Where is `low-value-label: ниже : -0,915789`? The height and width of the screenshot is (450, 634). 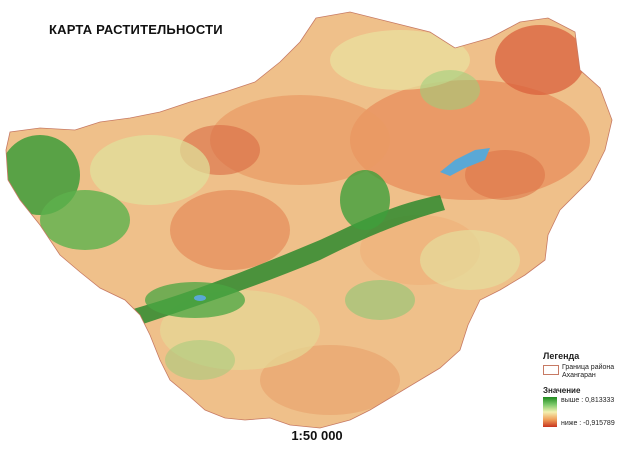
low-value-label: ниже : -0,915789 is located at coordinates (588, 423).